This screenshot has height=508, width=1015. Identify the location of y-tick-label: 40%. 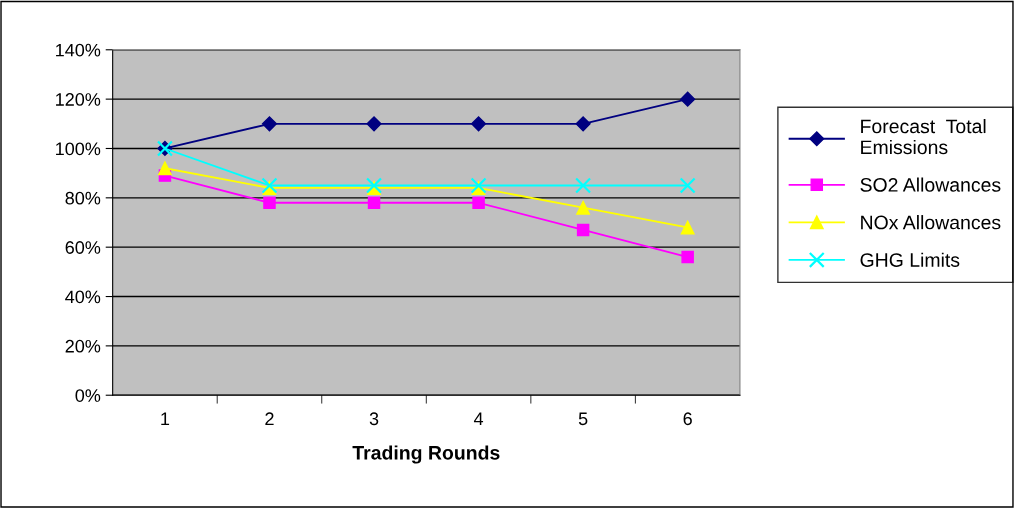
(83, 297).